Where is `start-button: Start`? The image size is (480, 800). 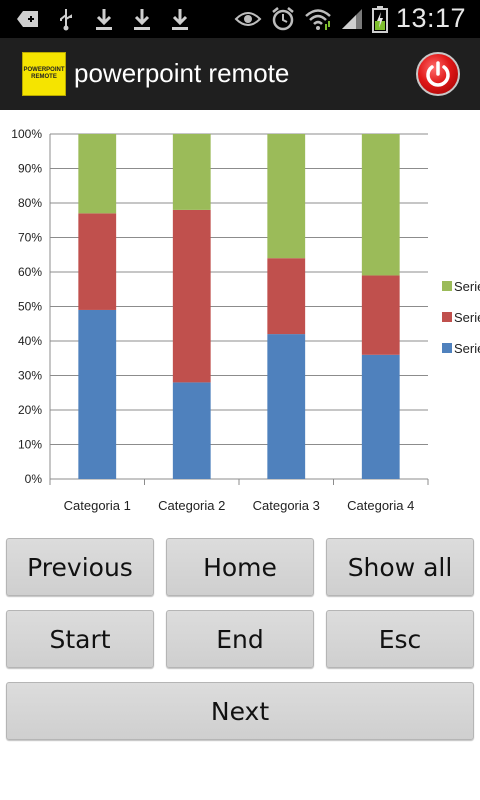 start-button: Start is located at coordinates (80, 639).